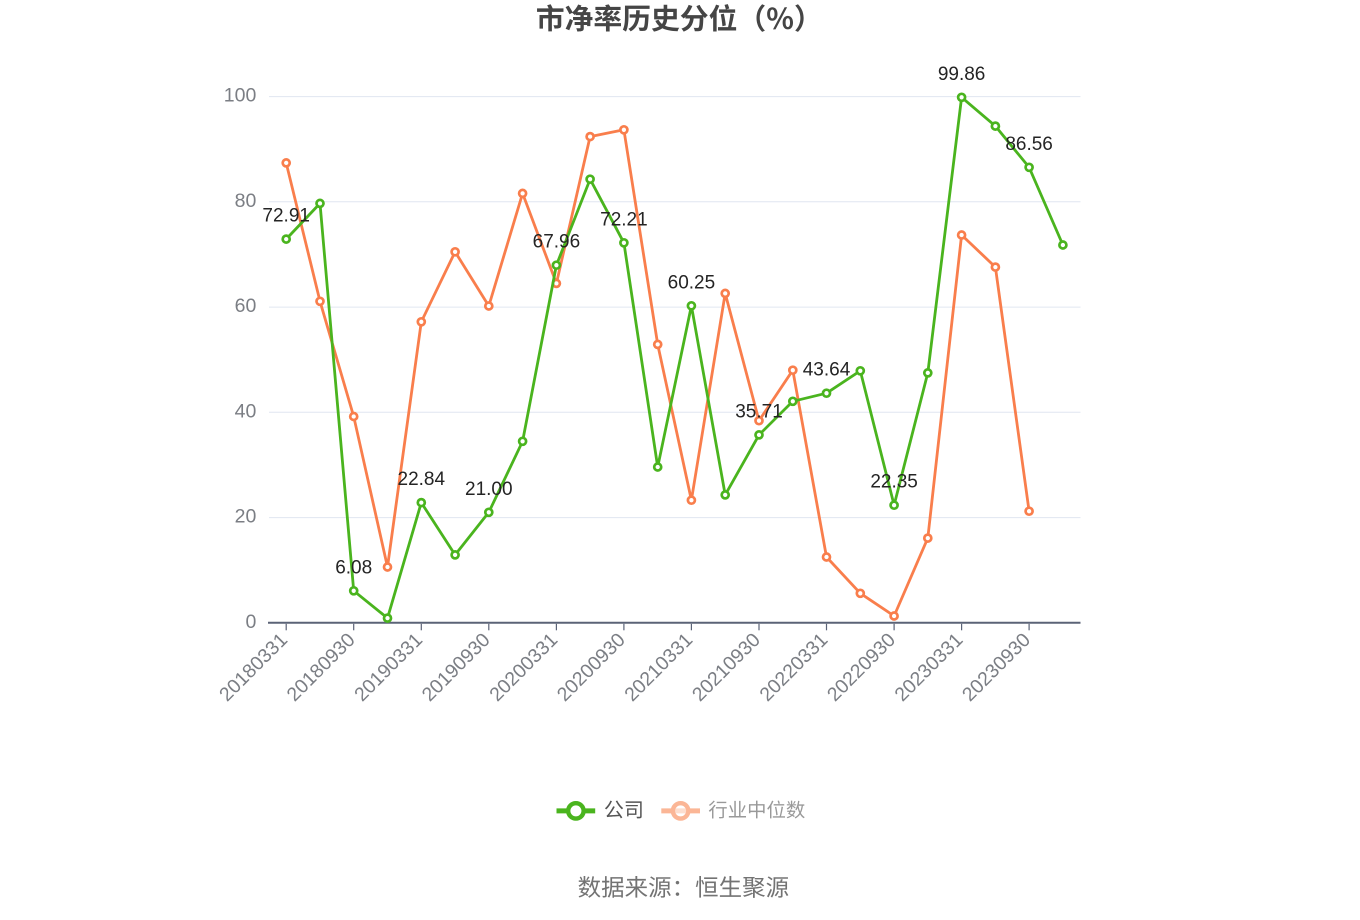  What do you see at coordinates (250, 622) in the screenshot?
I see `svg-text: 0` at bounding box center [250, 622].